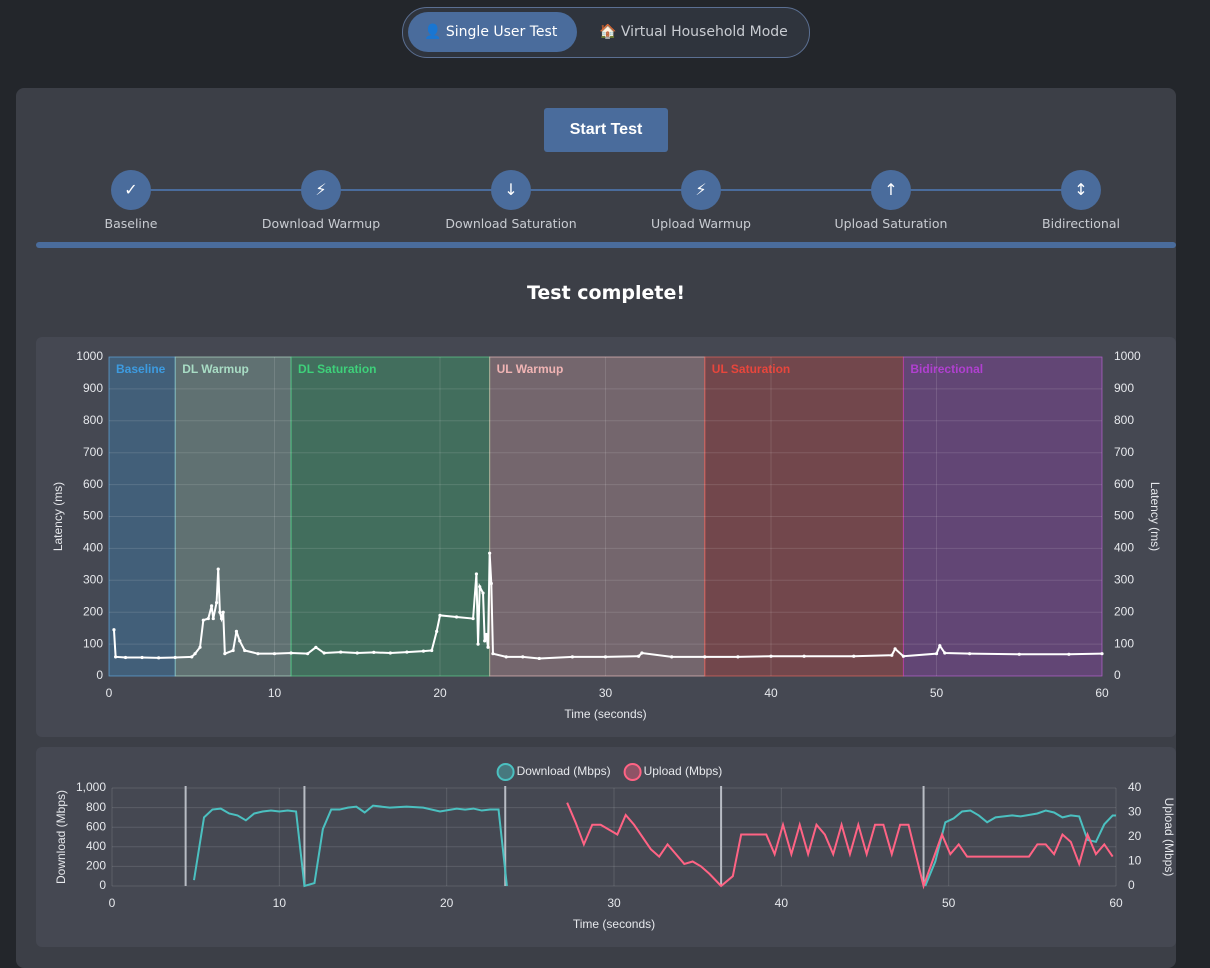 The width and height of the screenshot is (1210, 968). Describe the element at coordinates (704, 32) in the screenshot. I see `tab-label: Virtual Household Mode` at that location.